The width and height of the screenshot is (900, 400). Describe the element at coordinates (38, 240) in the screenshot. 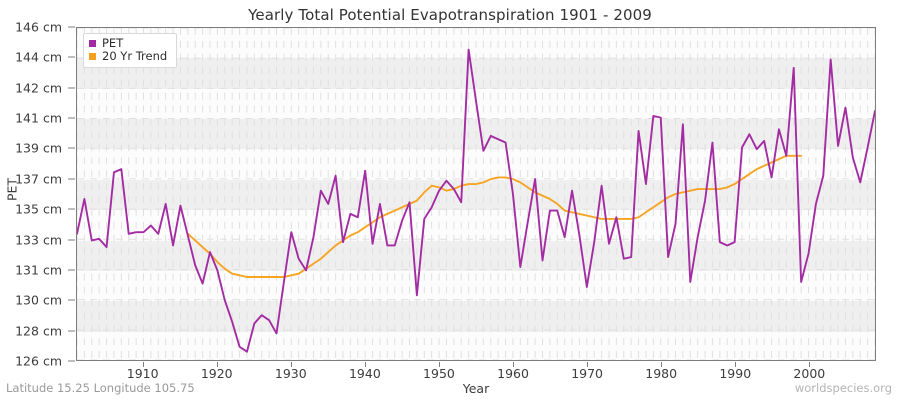

I see `y-axis-tick-label: 133 cm` at that location.